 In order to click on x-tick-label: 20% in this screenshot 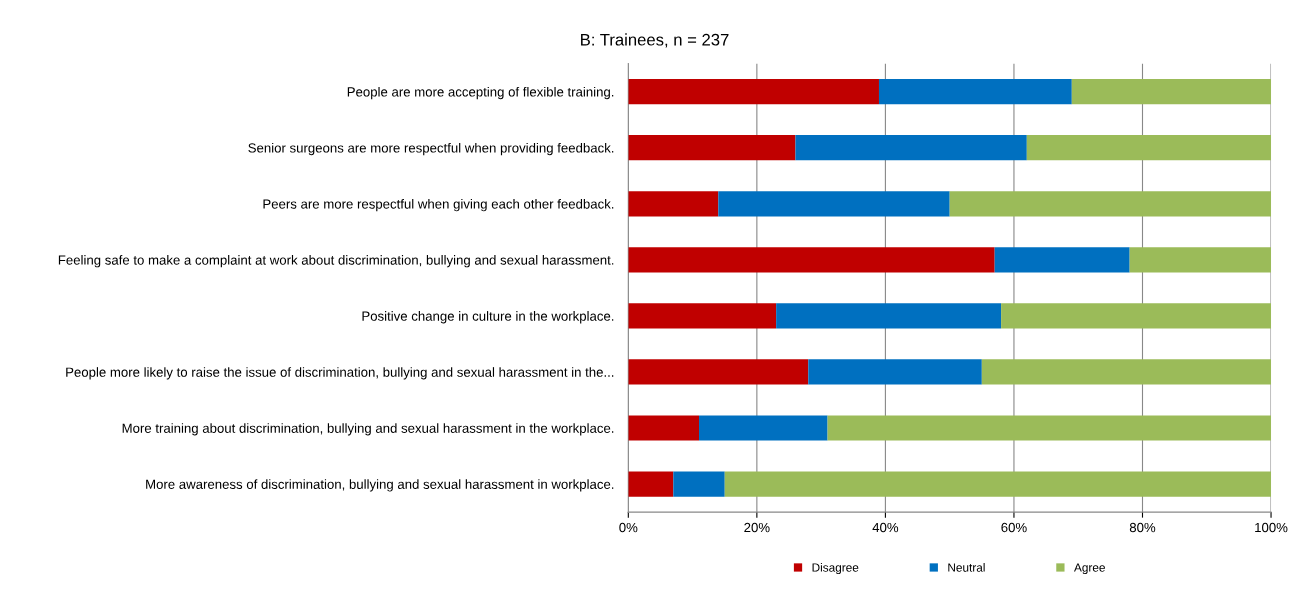, I will do `click(757, 527)`.